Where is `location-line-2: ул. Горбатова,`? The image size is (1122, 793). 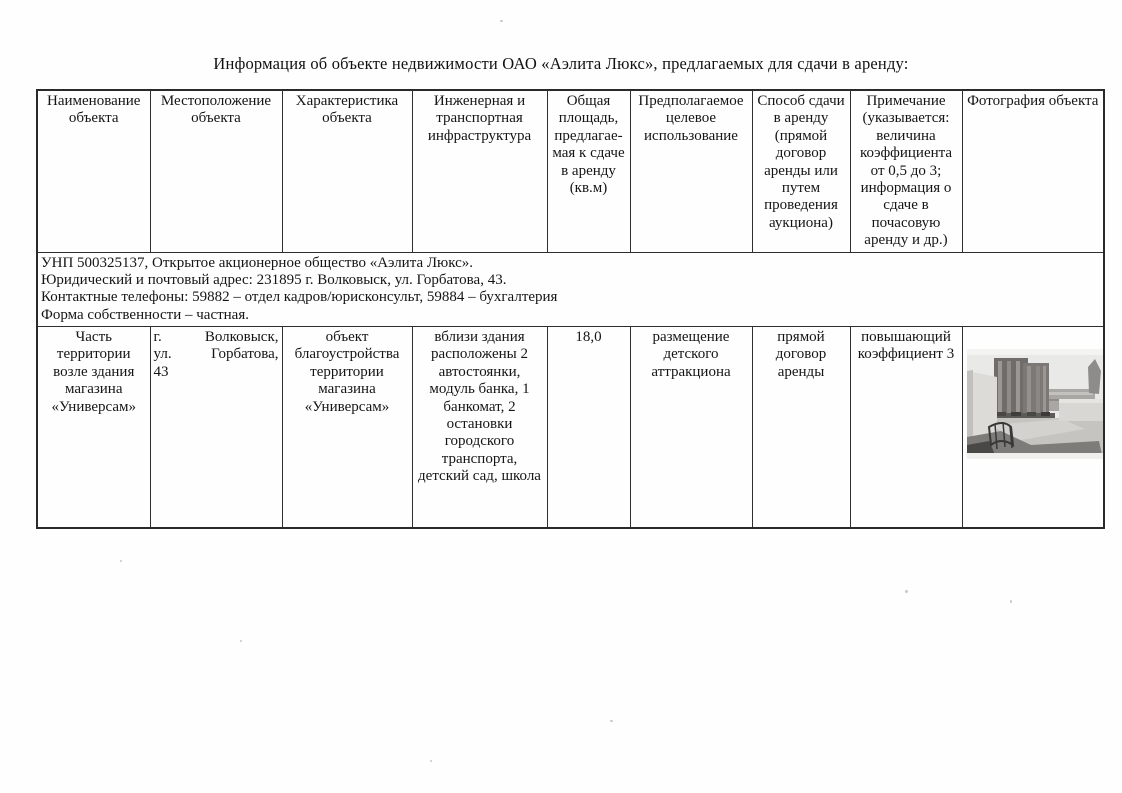 location-line-2: ул. Горбатова, is located at coordinates (216, 354).